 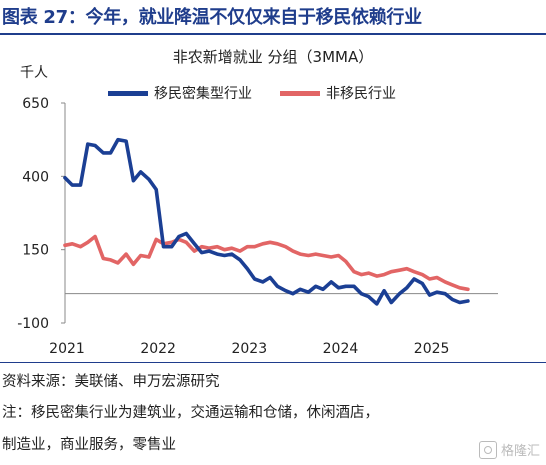 What do you see at coordinates (432, 349) in the screenshot?
I see `x-tick-label: 2025` at bounding box center [432, 349].